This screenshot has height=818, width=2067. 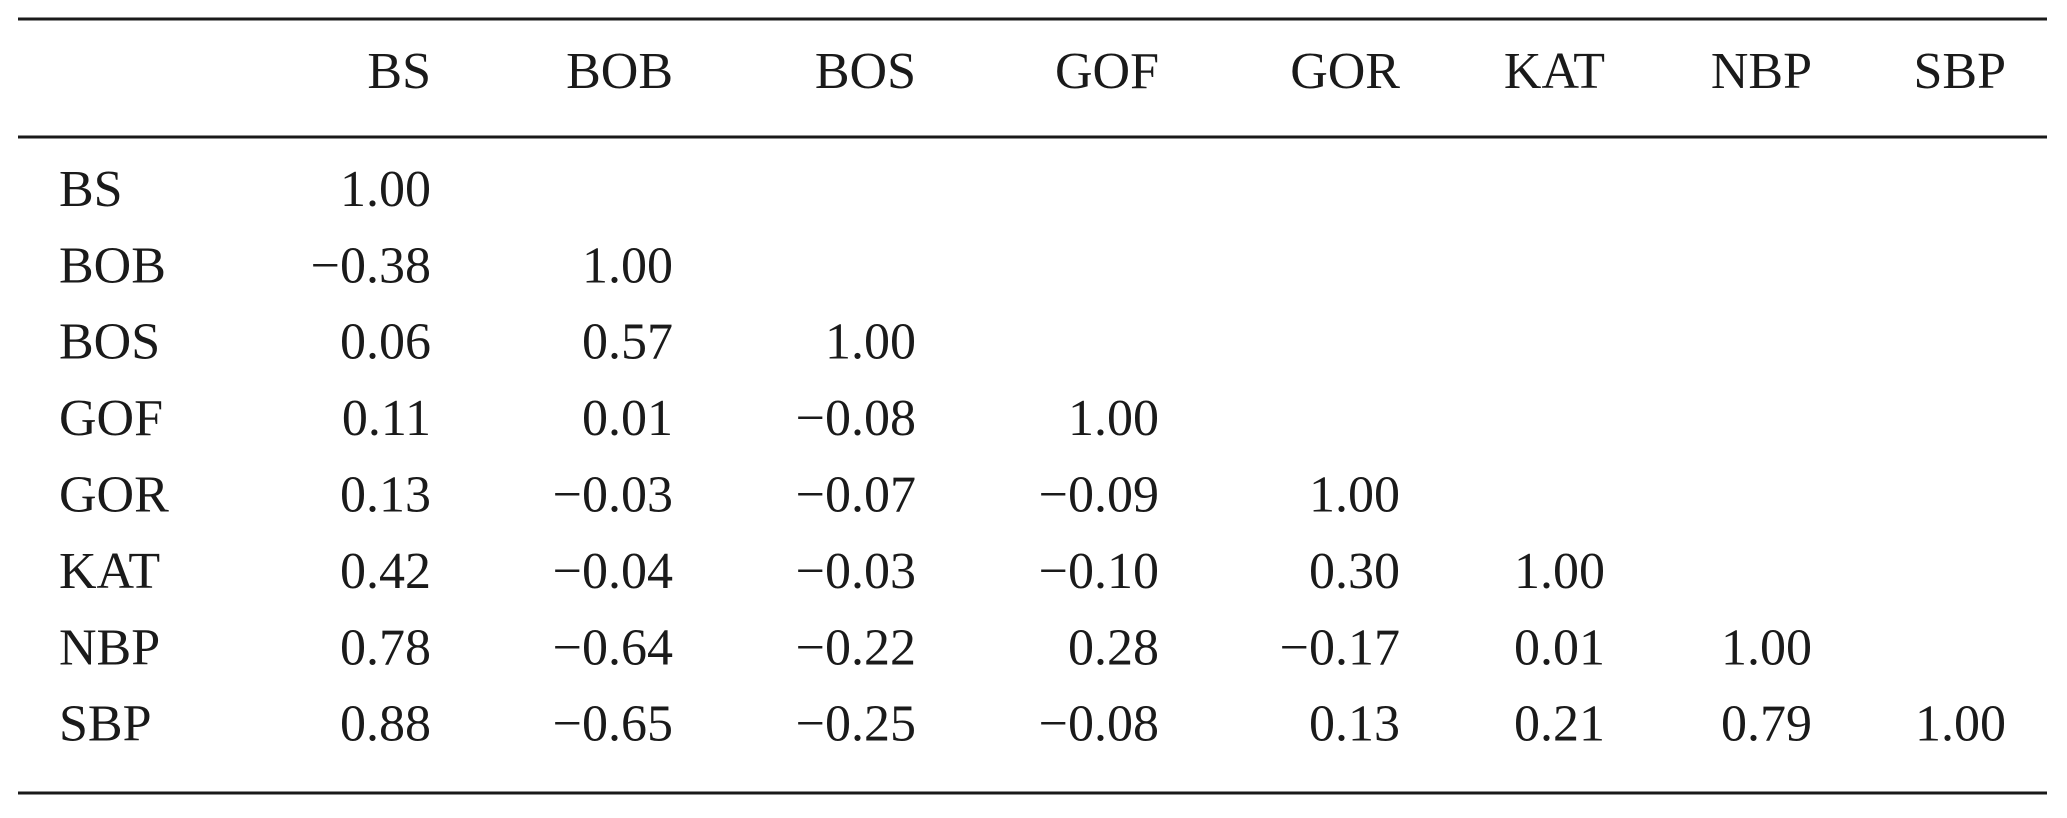 I want to click on column-header: GOR, so click(x=1345, y=71).